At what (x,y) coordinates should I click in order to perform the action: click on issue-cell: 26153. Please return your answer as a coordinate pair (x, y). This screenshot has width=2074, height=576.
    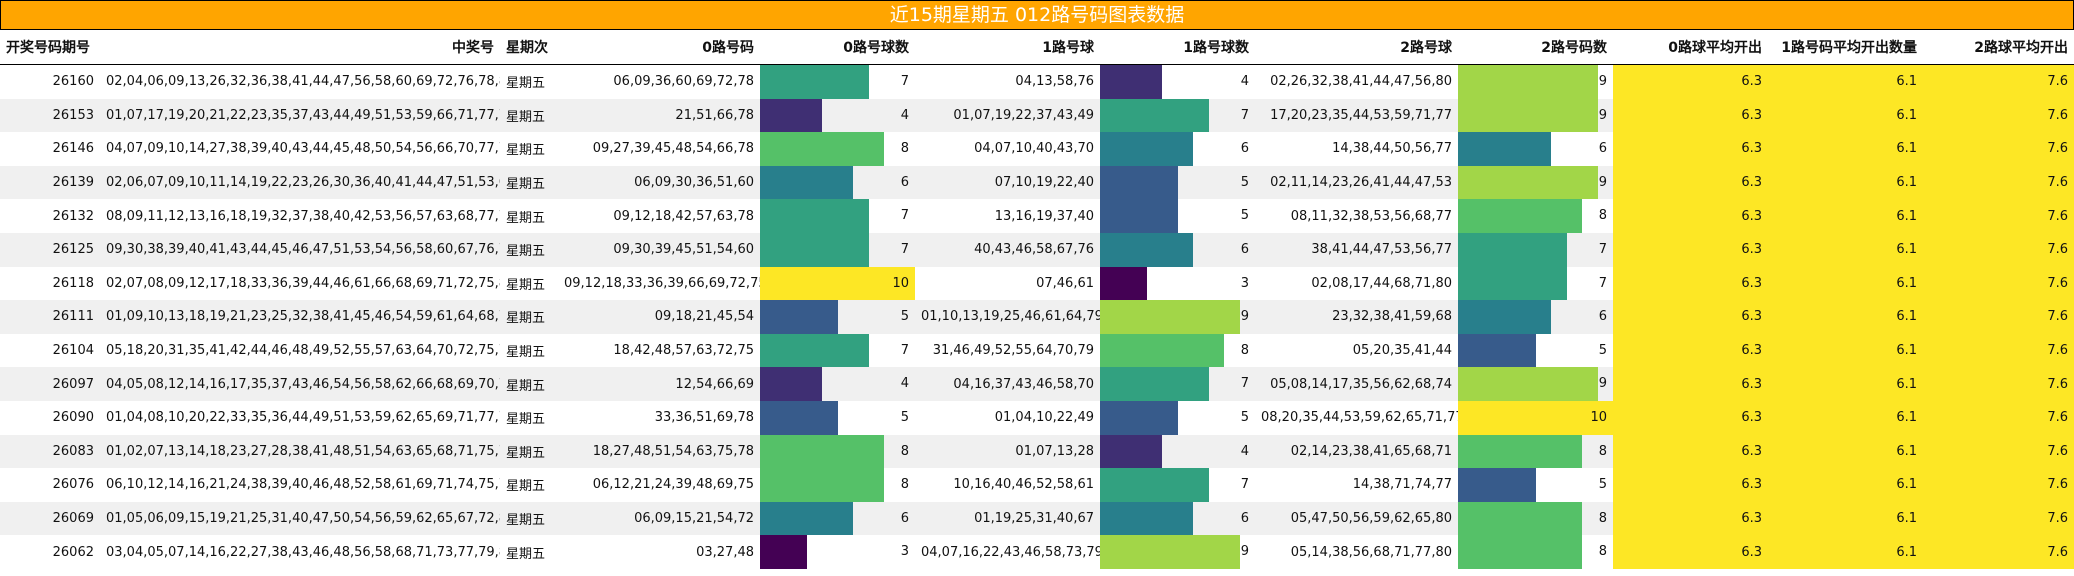
    Looking at the image, I should click on (50, 115).